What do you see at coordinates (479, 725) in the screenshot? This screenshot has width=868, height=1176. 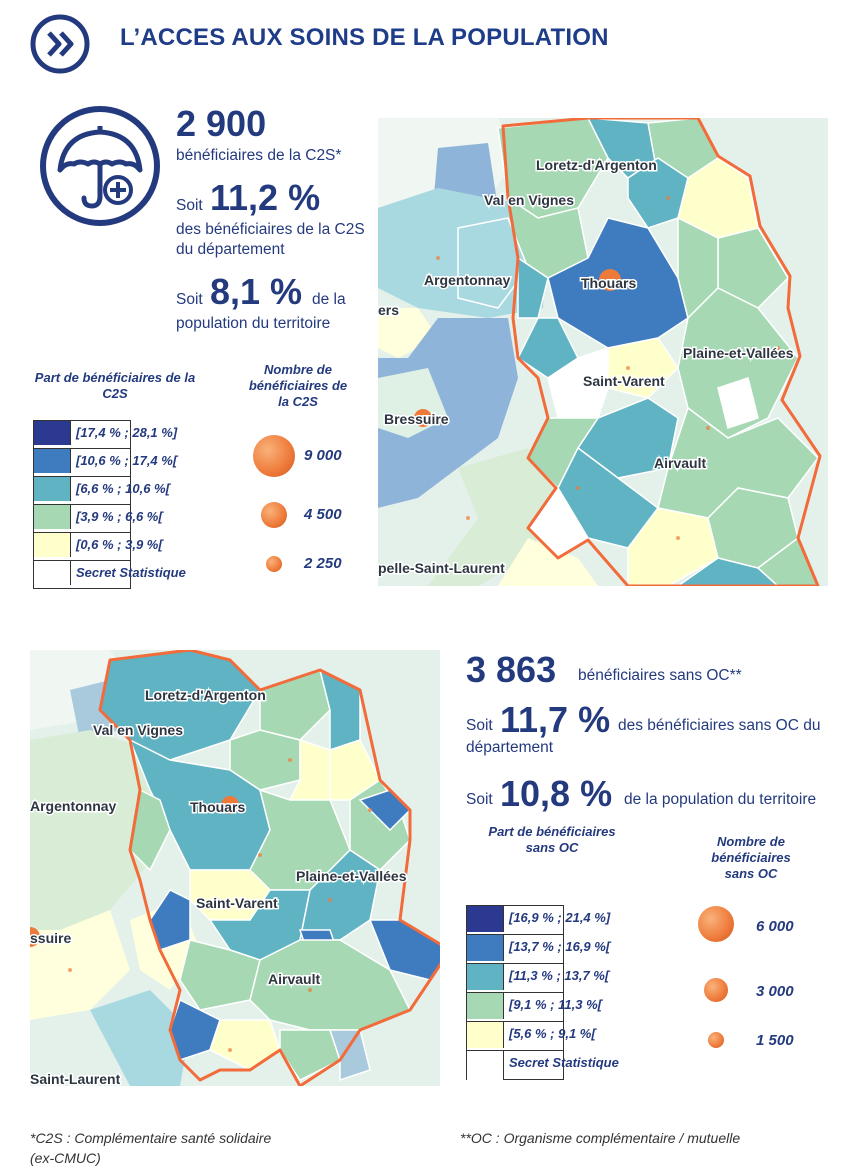 I see `oc-soit-1: Soit` at bounding box center [479, 725].